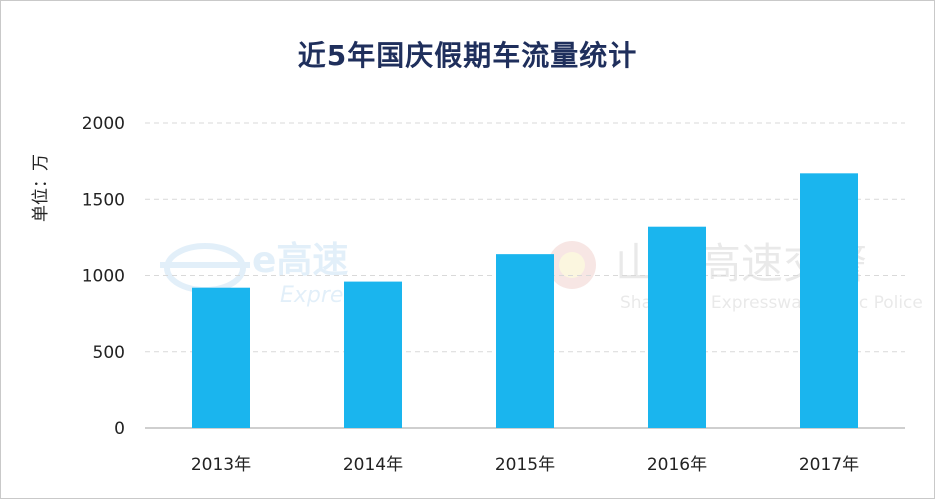 The width and height of the screenshot is (935, 499). I want to click on y-tick-label: 500, so click(109, 353).